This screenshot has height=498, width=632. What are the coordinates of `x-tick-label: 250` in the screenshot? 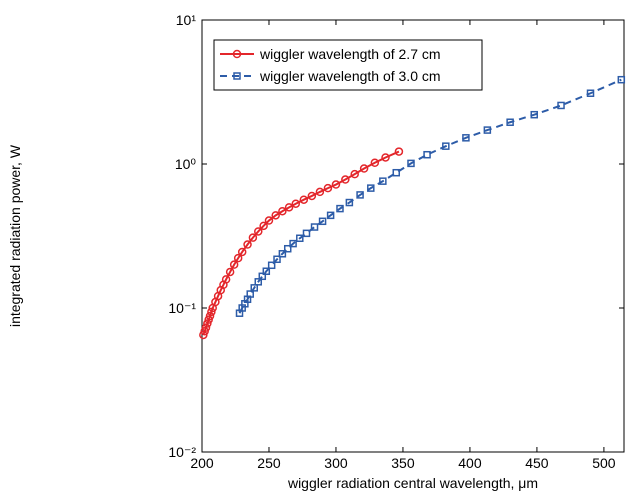 It's located at (269, 463).